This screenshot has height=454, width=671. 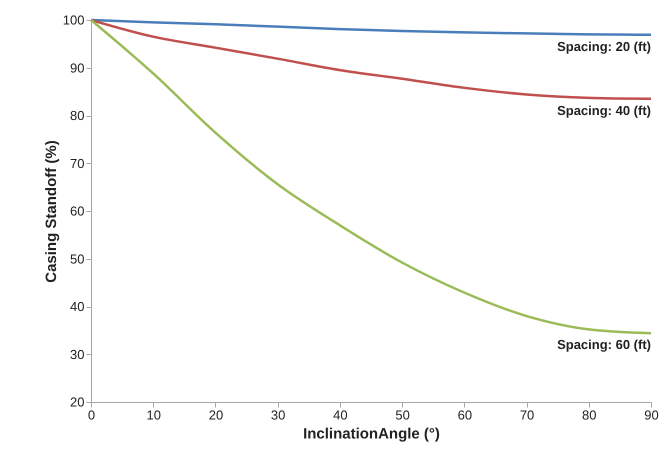 I want to click on x-tick-label: 90, so click(x=651, y=415).